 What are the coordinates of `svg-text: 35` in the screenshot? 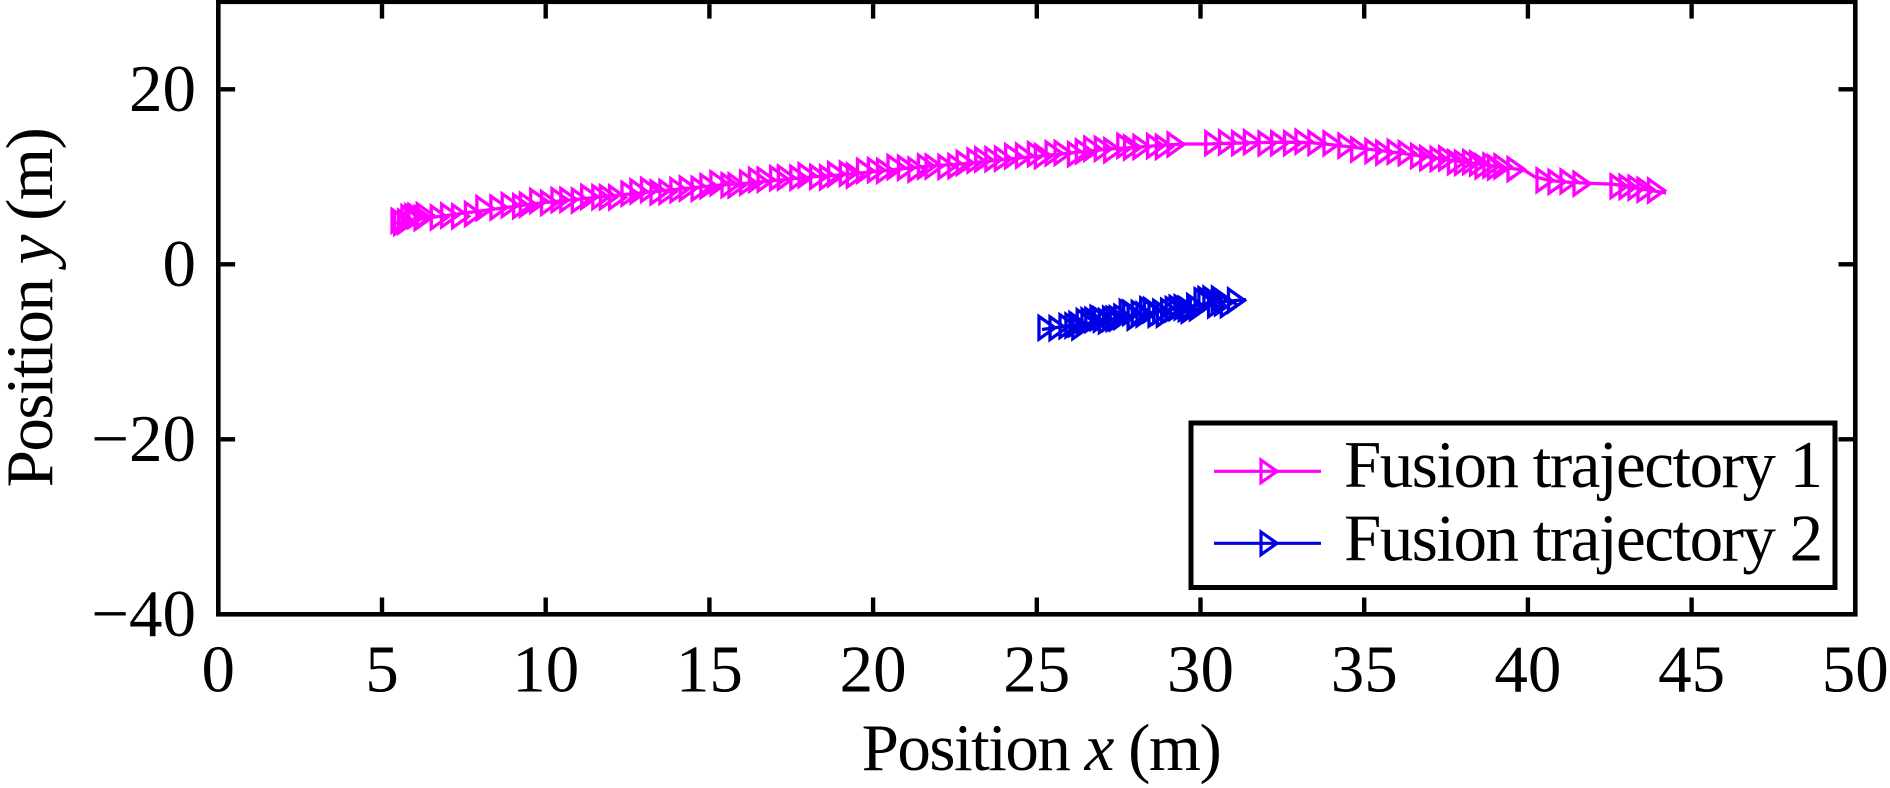 It's located at (1364, 670).